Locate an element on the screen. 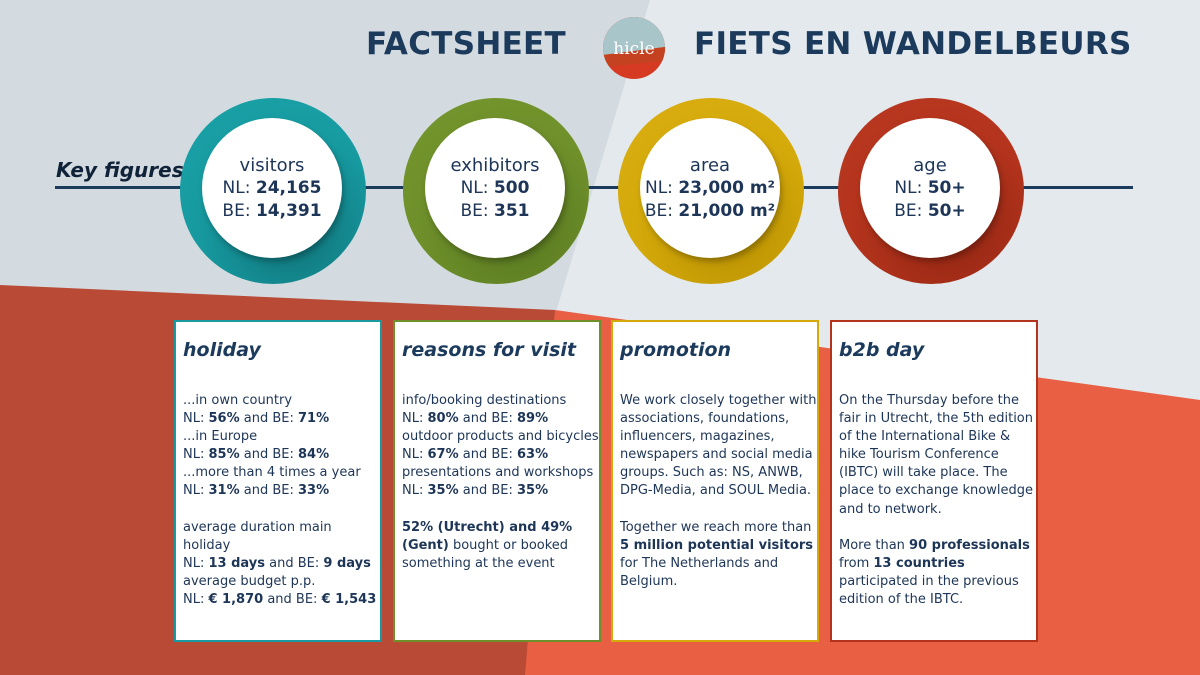  timeline-line is located at coordinates (594, 187).